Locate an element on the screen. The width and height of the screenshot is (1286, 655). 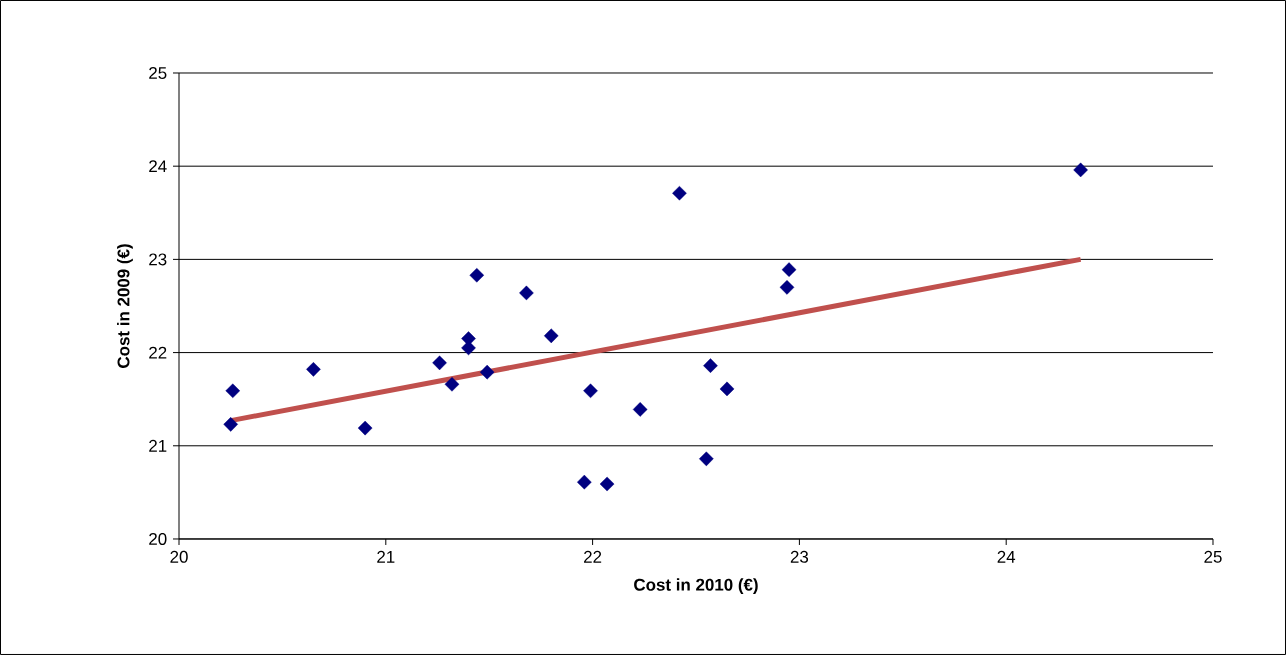
x-tick-label: 20 is located at coordinates (179, 556).